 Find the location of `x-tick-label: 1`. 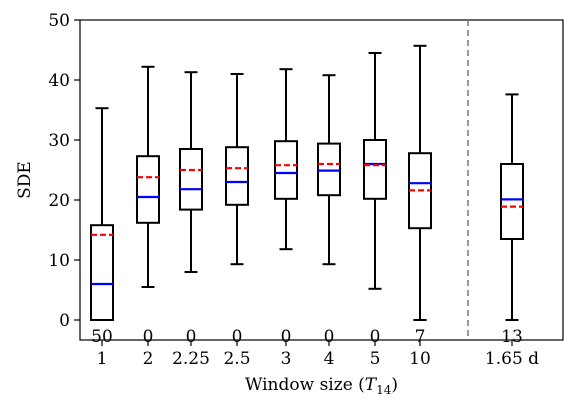

x-tick-label: 1 is located at coordinates (102, 359).